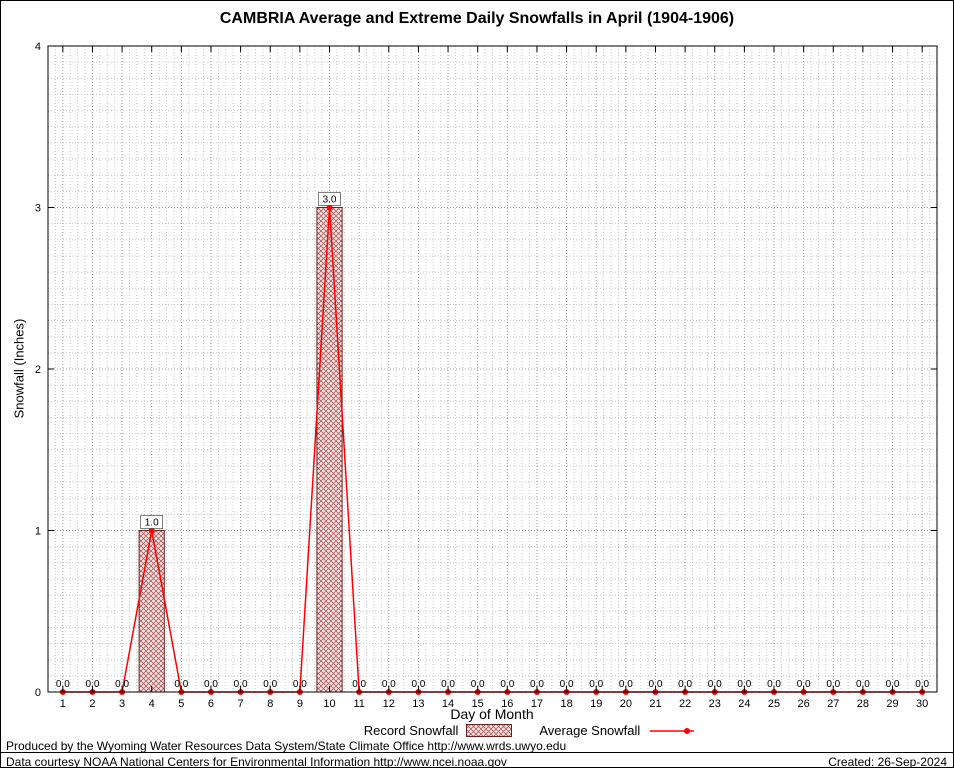  What do you see at coordinates (715, 704) in the screenshot?
I see `x-tick-label: 23` at bounding box center [715, 704].